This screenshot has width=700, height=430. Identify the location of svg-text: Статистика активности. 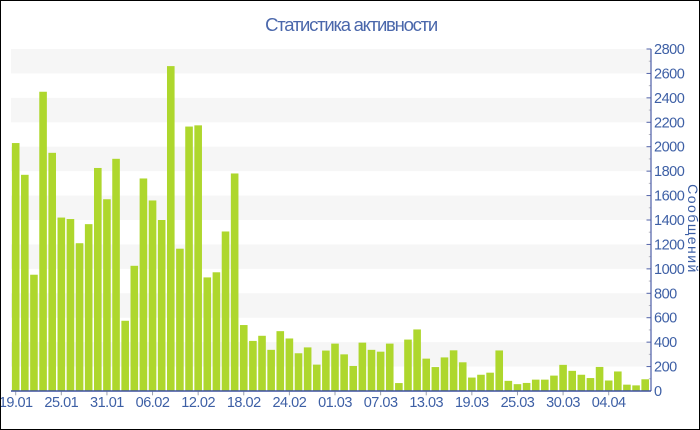
(351, 24).